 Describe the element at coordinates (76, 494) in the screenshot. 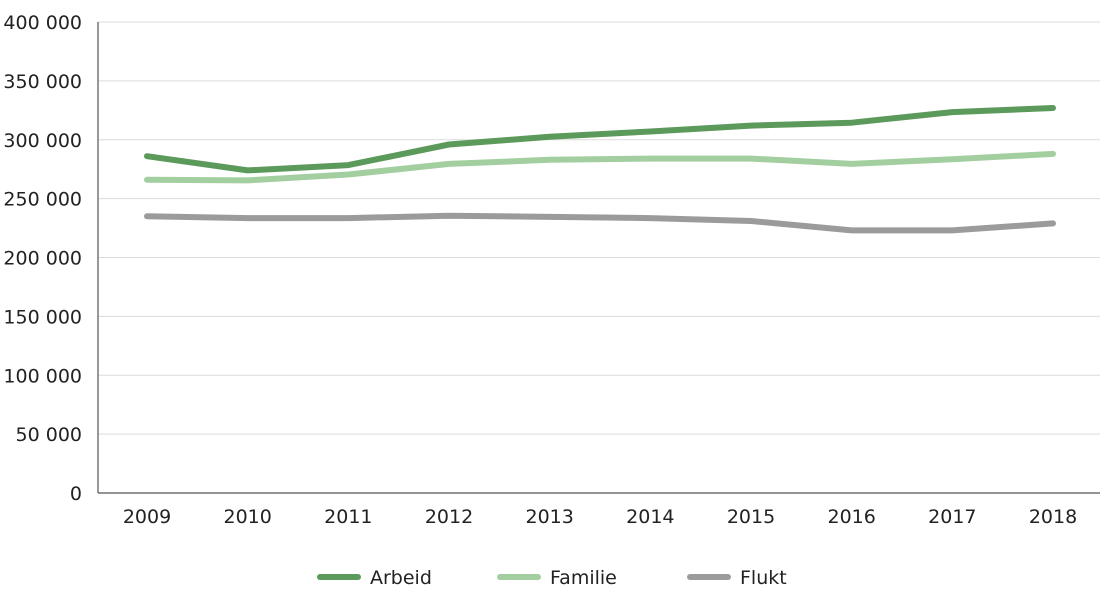

I see `y-tick-label: 0` at that location.